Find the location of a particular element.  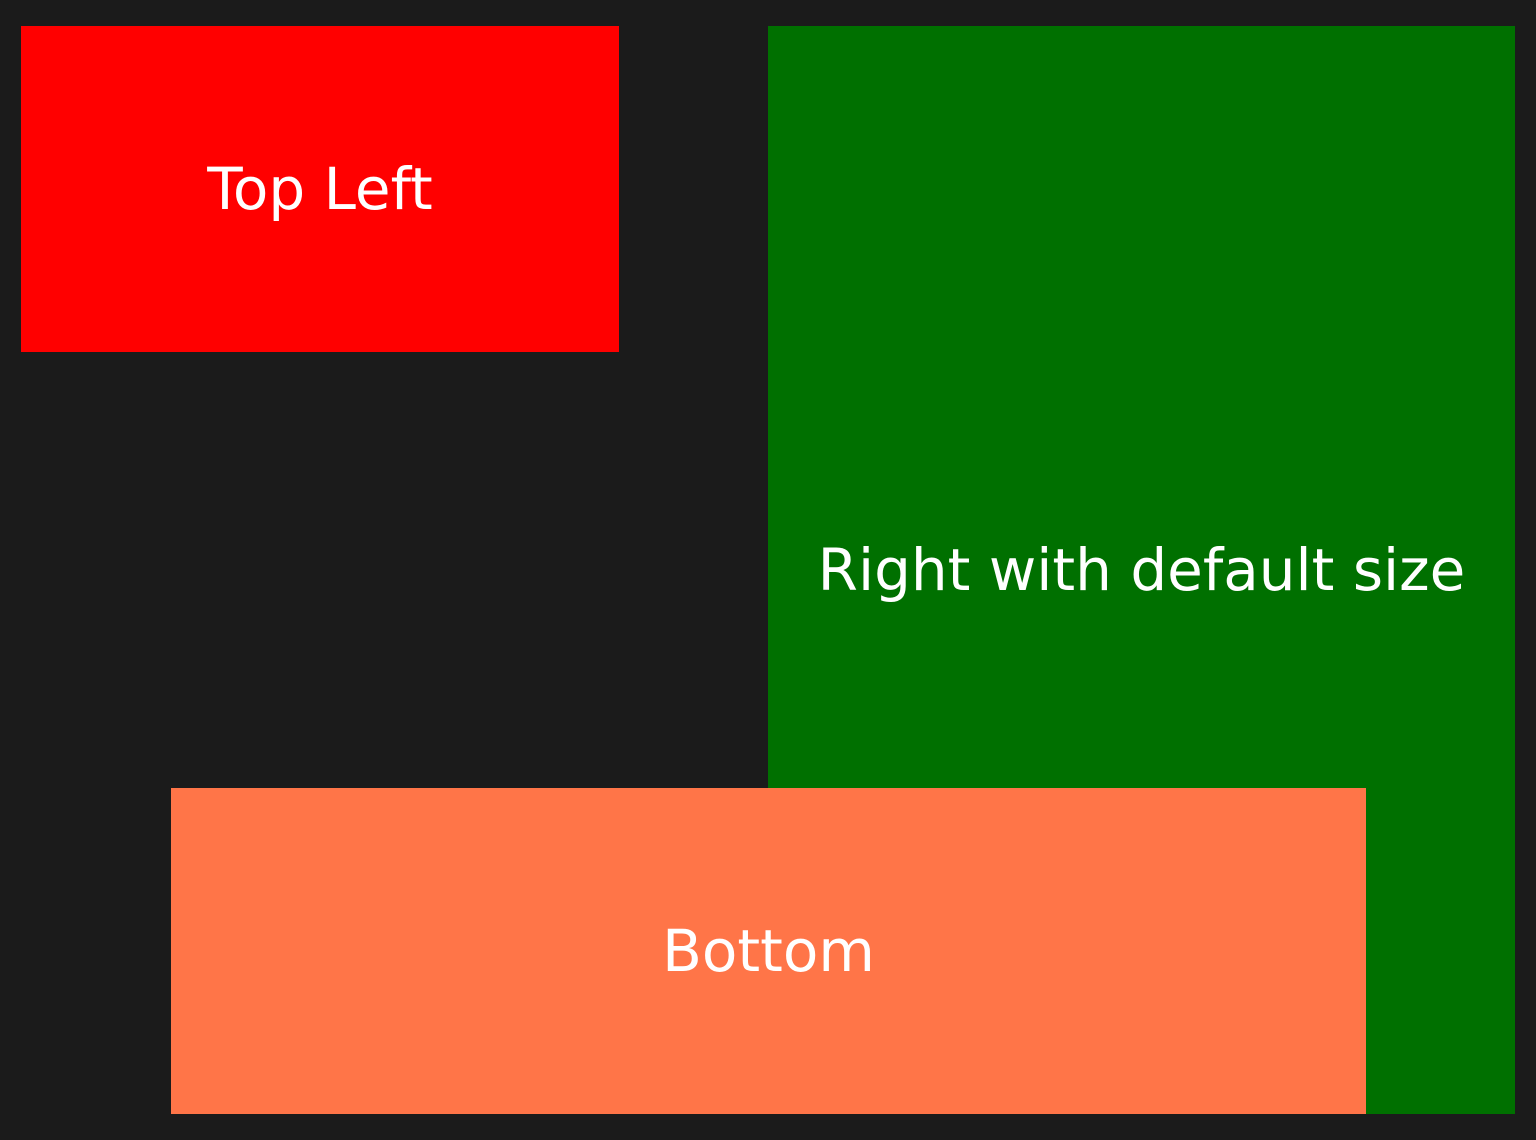

bottom-panel-label: Bottom is located at coordinates (768, 951).